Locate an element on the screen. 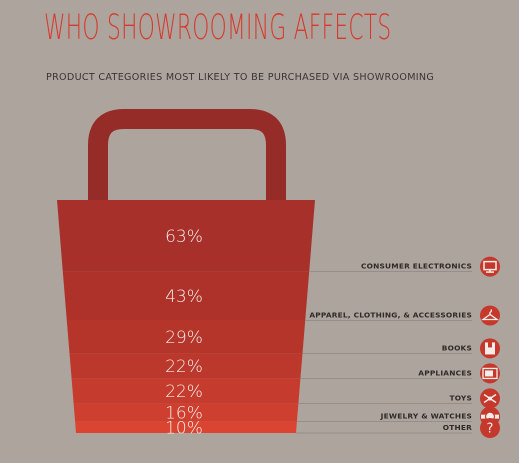 This screenshot has width=519, height=463. book-icon is located at coordinates (490, 348).